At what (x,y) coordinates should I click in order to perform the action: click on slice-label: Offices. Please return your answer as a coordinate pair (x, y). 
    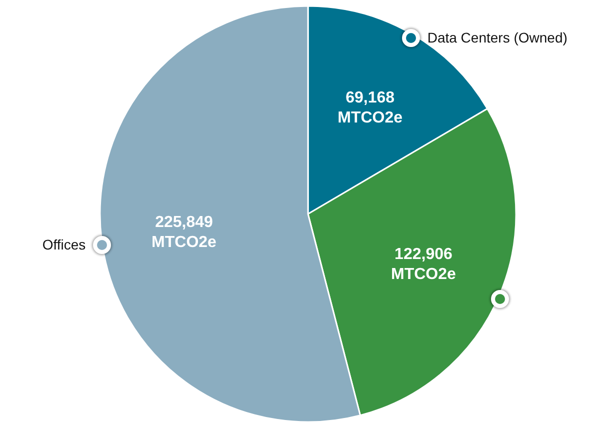
    Looking at the image, I should click on (64, 244).